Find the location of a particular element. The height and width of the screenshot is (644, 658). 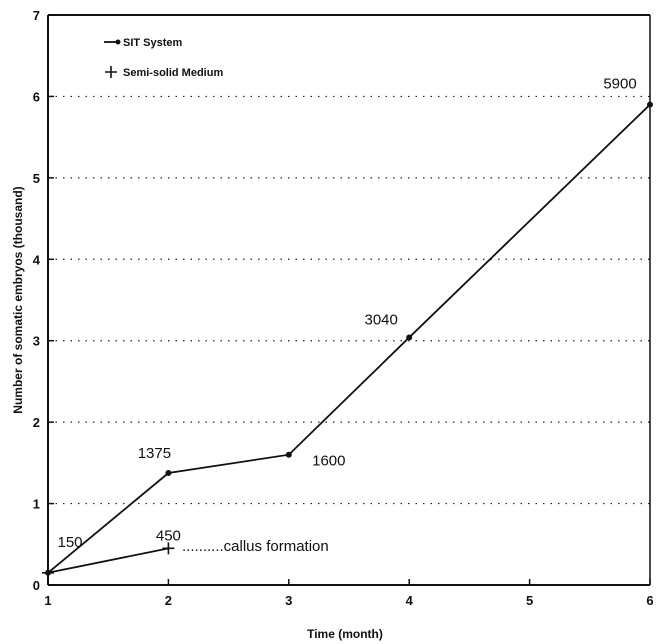

y-tick-label-0: 0 is located at coordinates (36, 585).